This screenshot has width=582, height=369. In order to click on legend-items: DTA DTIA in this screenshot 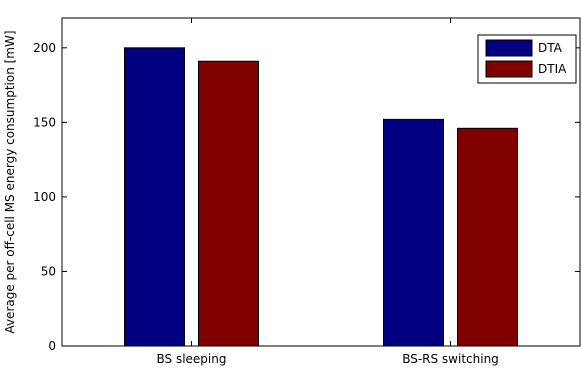, I will do `click(526, 58)`.